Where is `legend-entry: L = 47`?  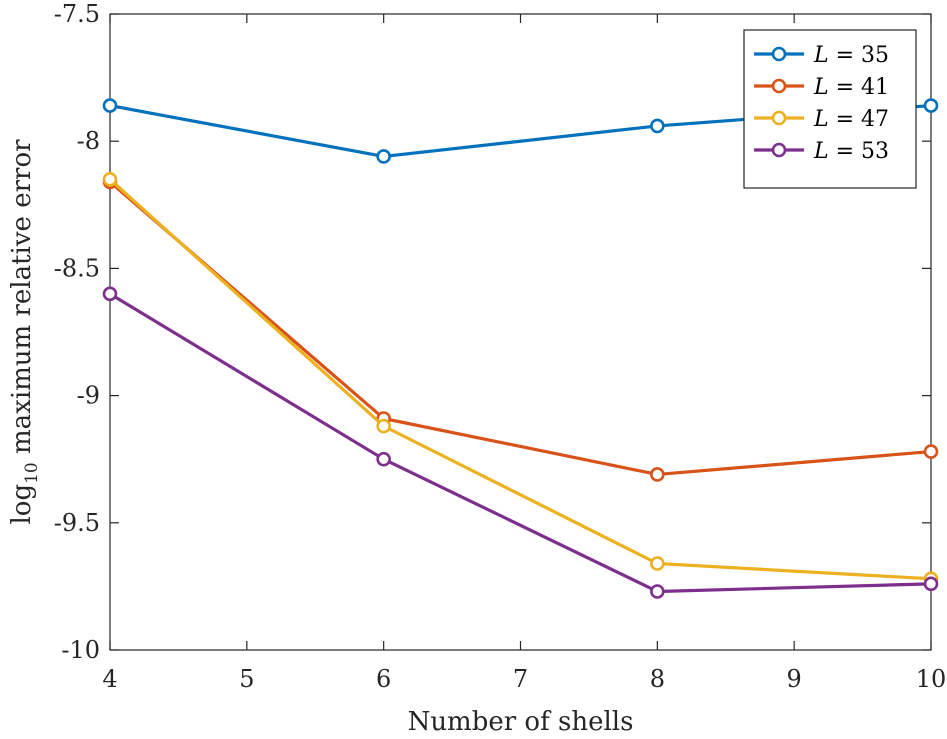 legend-entry: L = 47 is located at coordinates (821, 119).